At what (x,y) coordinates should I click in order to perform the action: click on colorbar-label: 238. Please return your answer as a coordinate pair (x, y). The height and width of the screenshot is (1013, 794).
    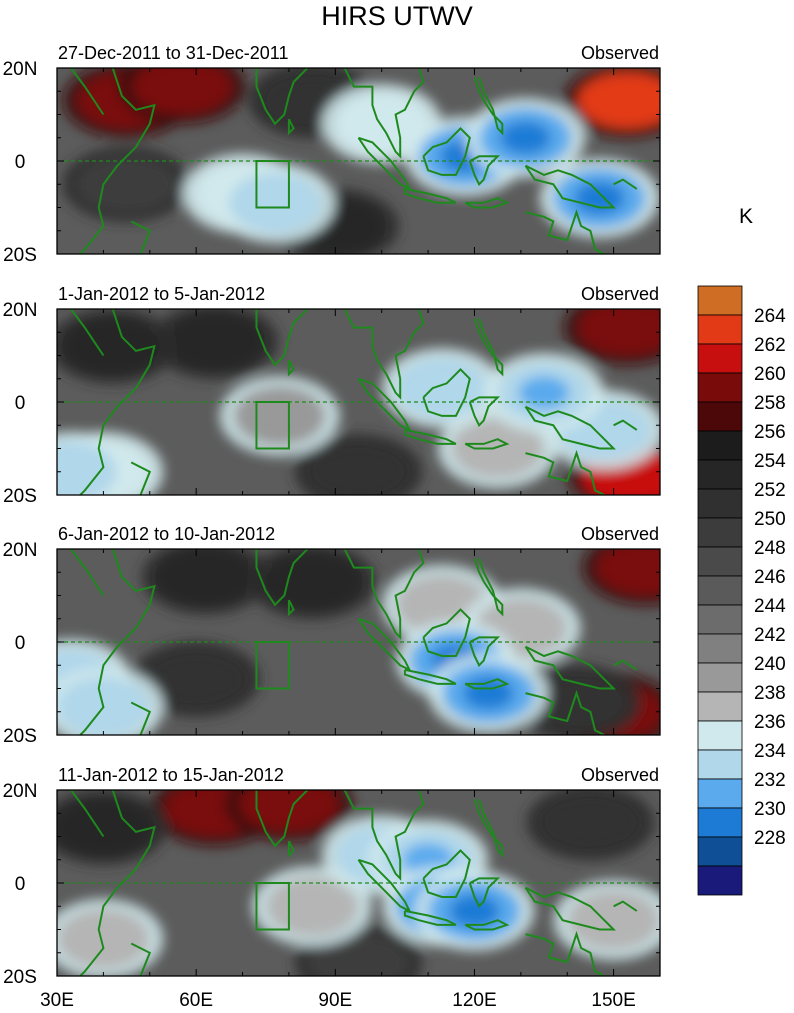
    Looking at the image, I should click on (770, 693).